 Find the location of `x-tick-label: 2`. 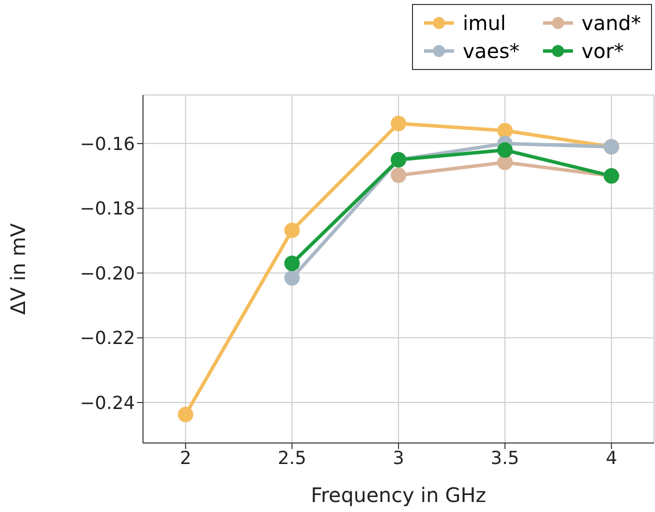

x-tick-label: 2 is located at coordinates (186, 458).